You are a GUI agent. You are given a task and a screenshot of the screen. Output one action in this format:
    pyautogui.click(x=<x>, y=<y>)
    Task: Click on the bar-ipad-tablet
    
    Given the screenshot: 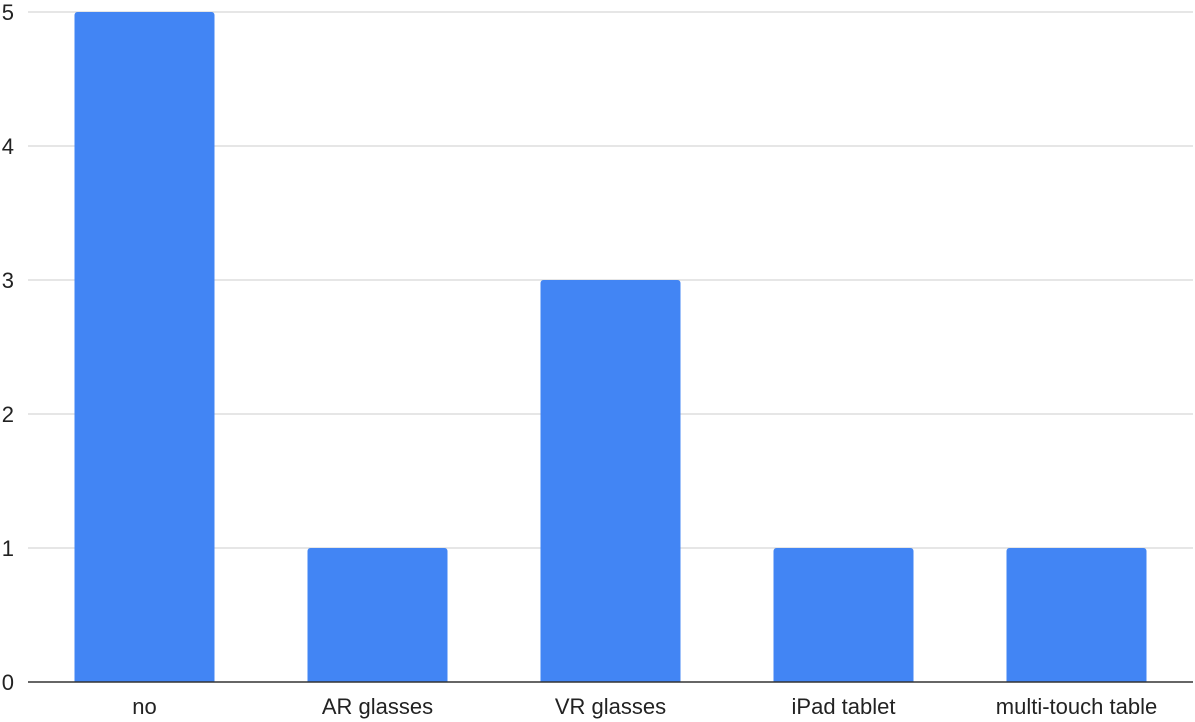 What is the action you would take?
    pyautogui.click(x=843, y=615)
    